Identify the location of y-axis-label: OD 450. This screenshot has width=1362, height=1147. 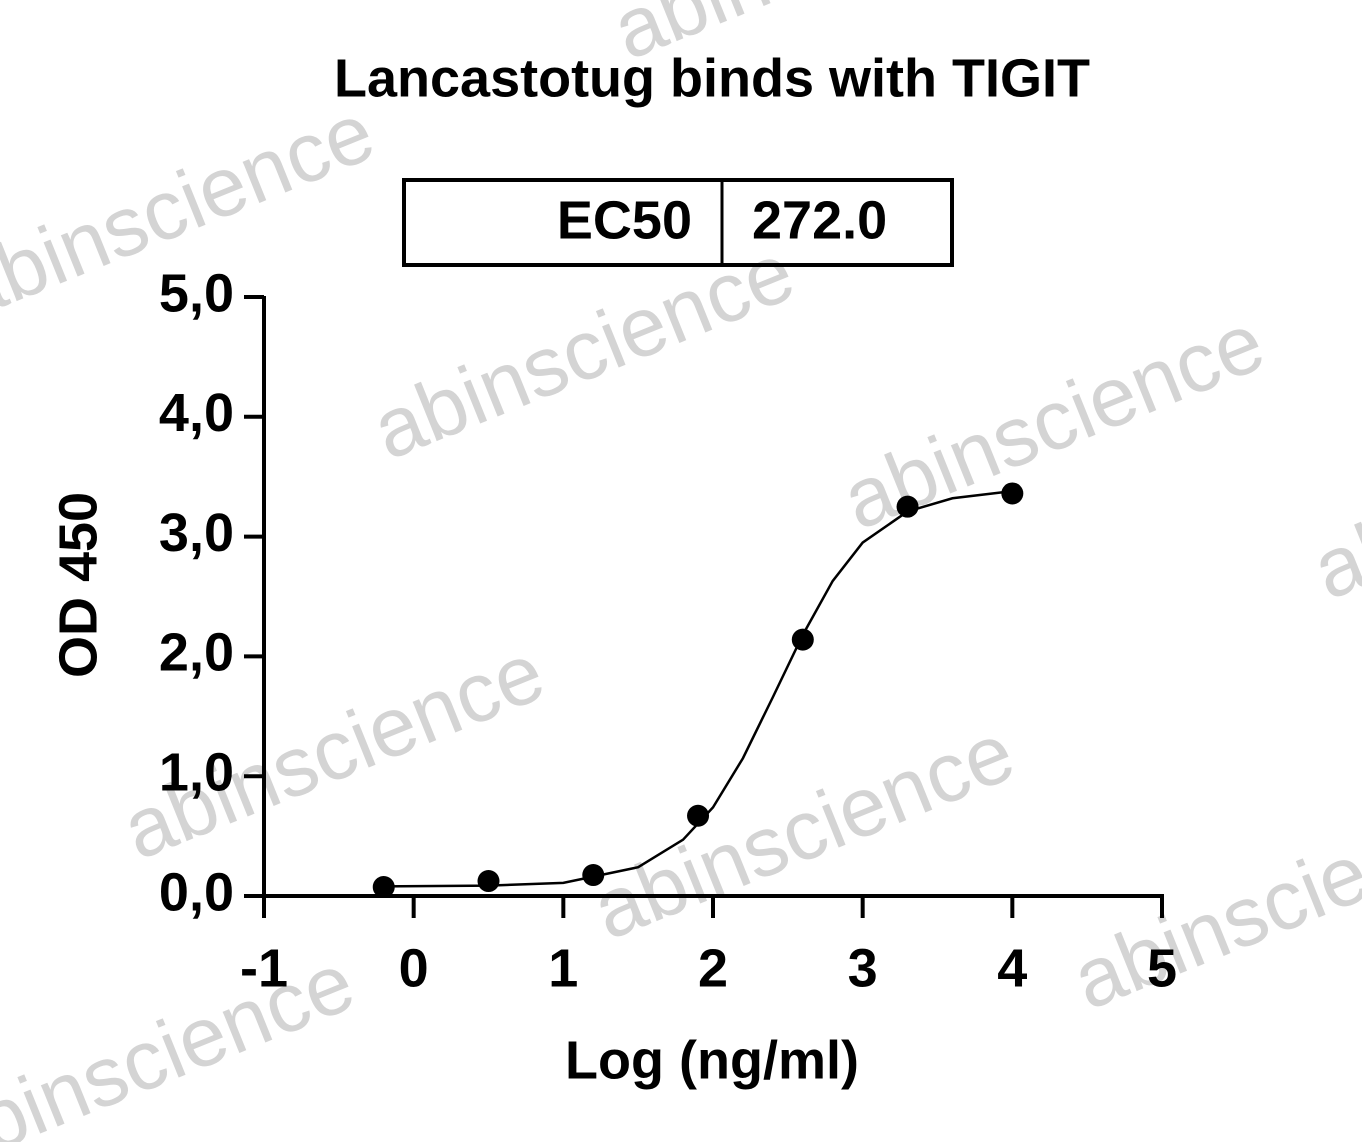
(78, 585).